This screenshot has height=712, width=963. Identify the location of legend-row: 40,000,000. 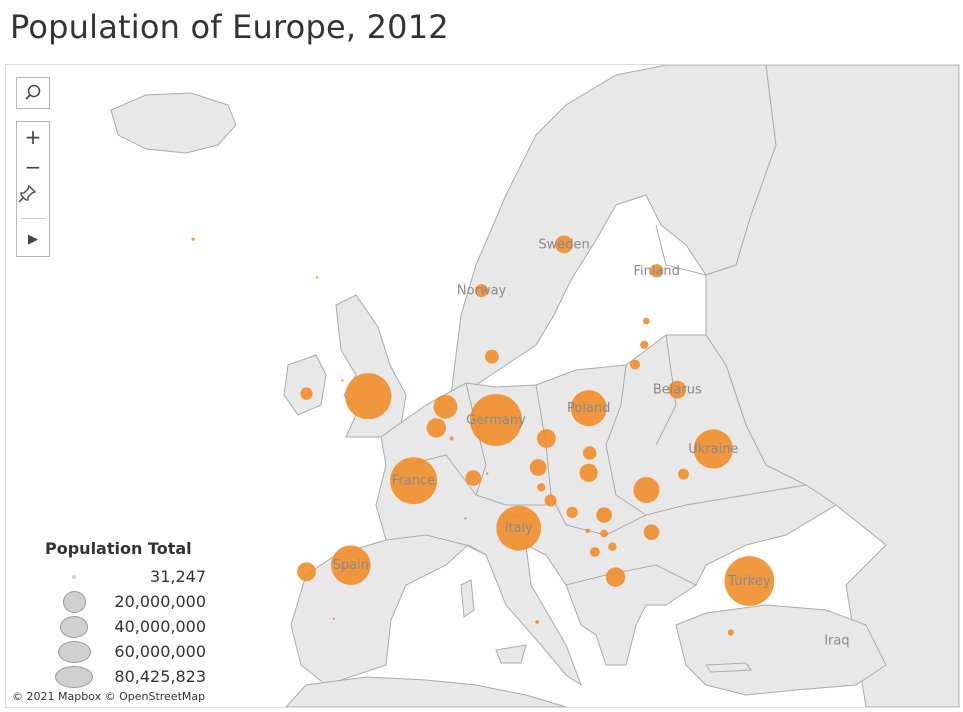
(125, 627).